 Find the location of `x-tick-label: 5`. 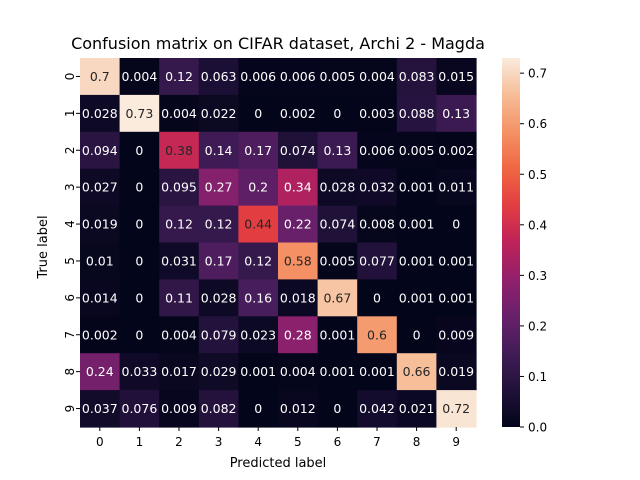

x-tick-label: 5 is located at coordinates (298, 442).